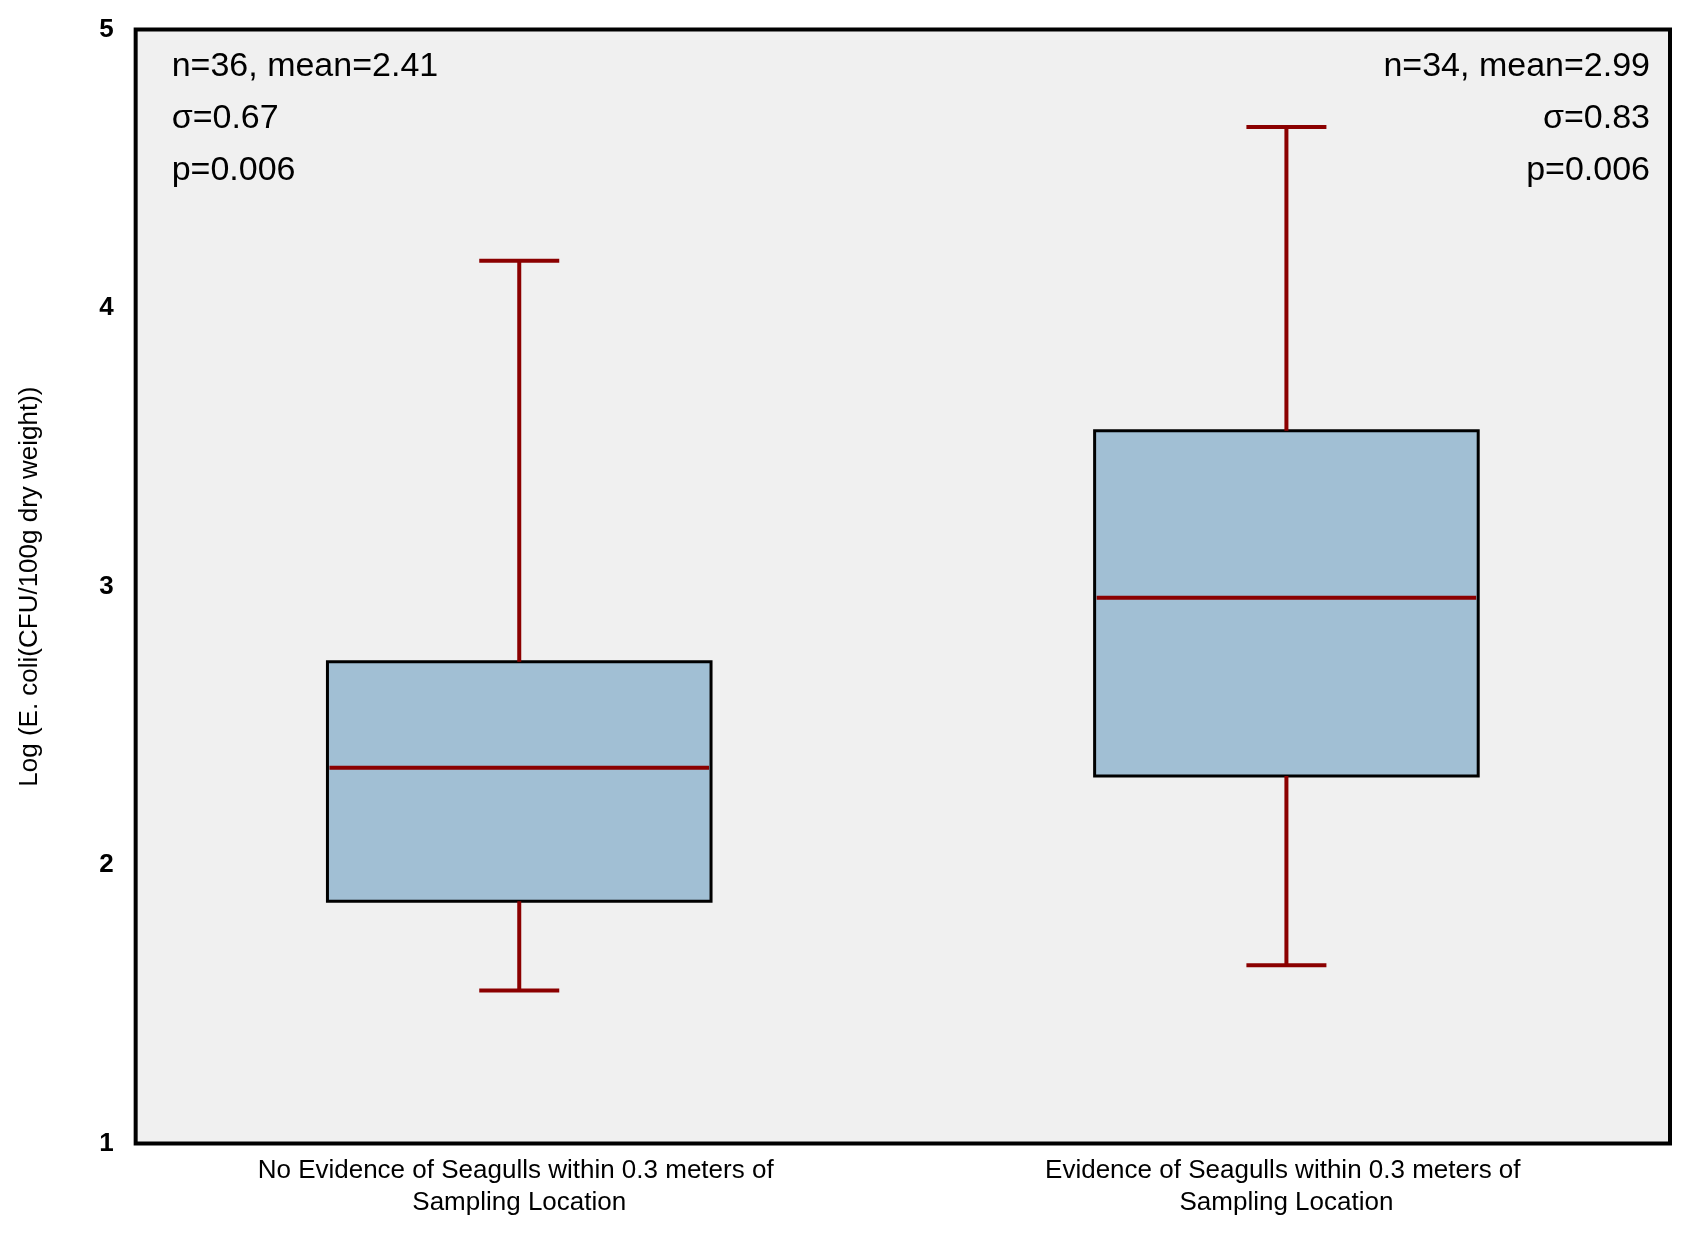 This screenshot has width=1697, height=1246. Describe the element at coordinates (519, 1185) in the screenshot. I see `x-tick-label: No Evidence of Seagulls within 0.3 meters of Sampling Location` at that location.